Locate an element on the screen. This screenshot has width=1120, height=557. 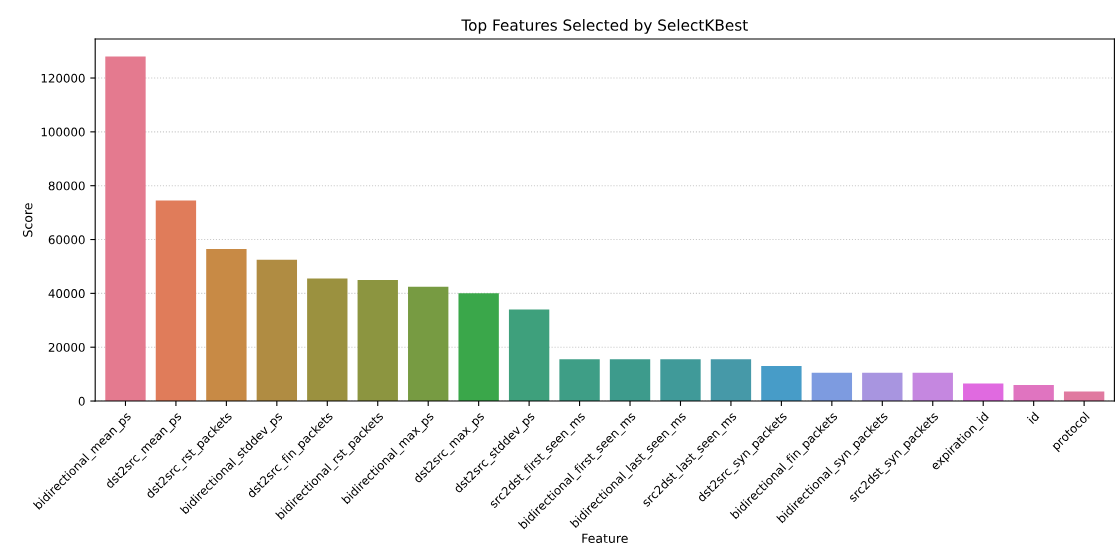
x-tick-label: id is located at coordinates (1033, 418).